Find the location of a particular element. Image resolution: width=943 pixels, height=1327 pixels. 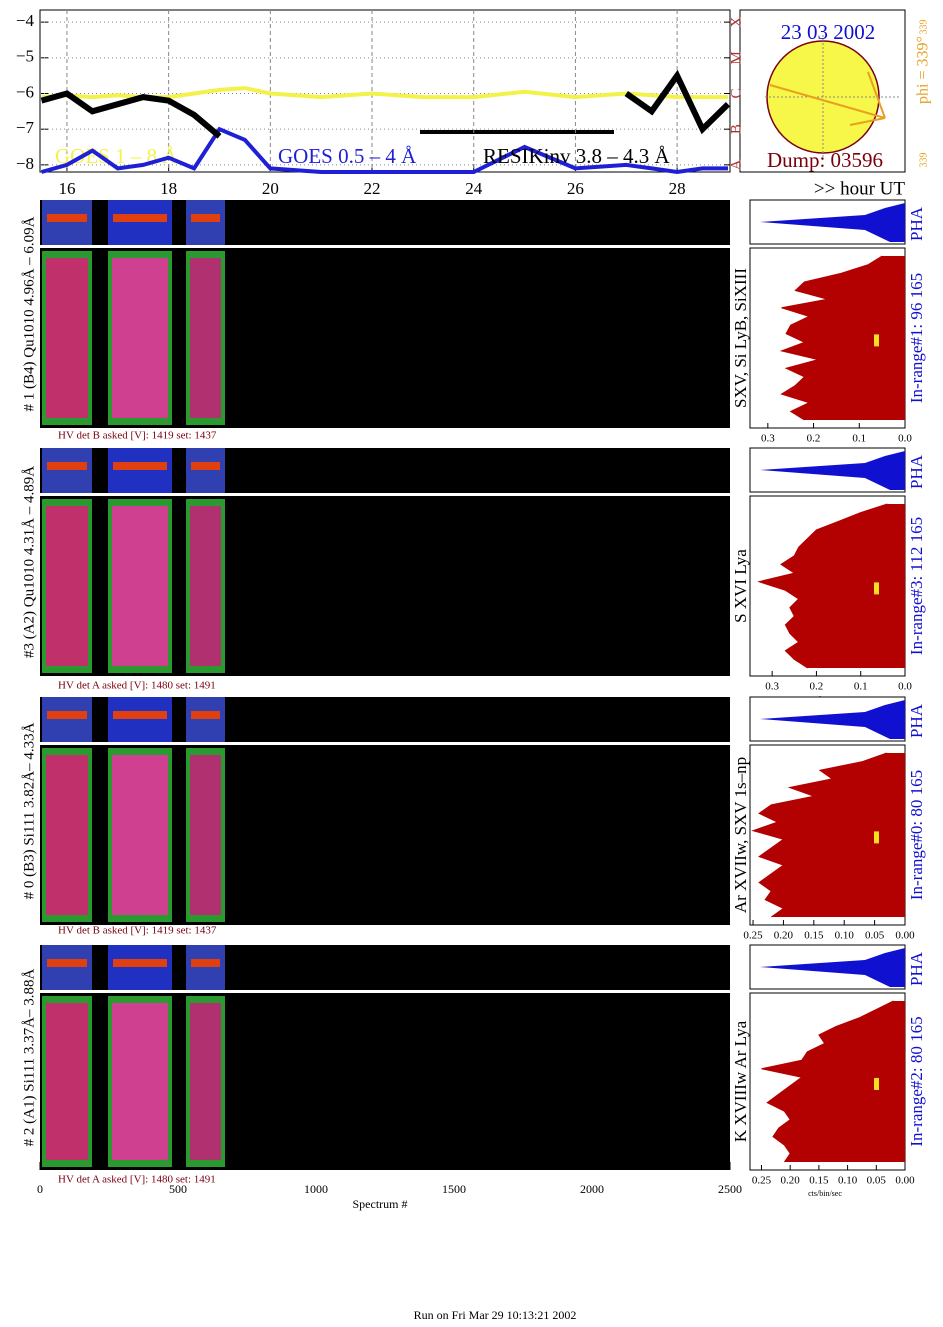

in-range: In-range#2: 80 165 is located at coordinates (916, 1081).